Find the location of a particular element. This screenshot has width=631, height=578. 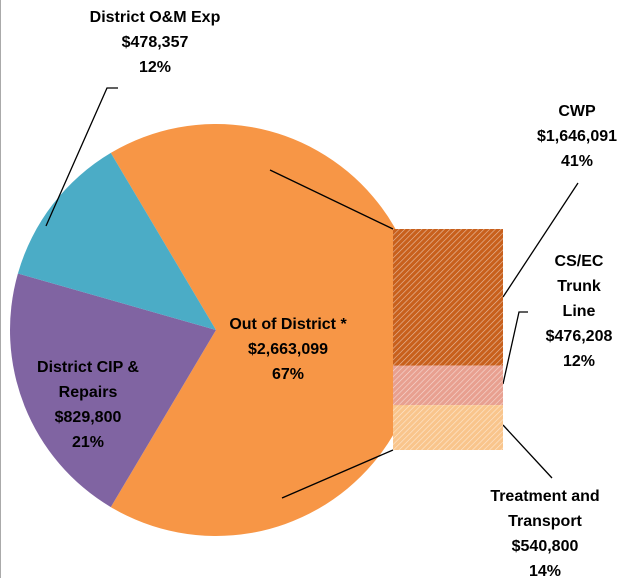

label-percent: 67% is located at coordinates (288, 374).